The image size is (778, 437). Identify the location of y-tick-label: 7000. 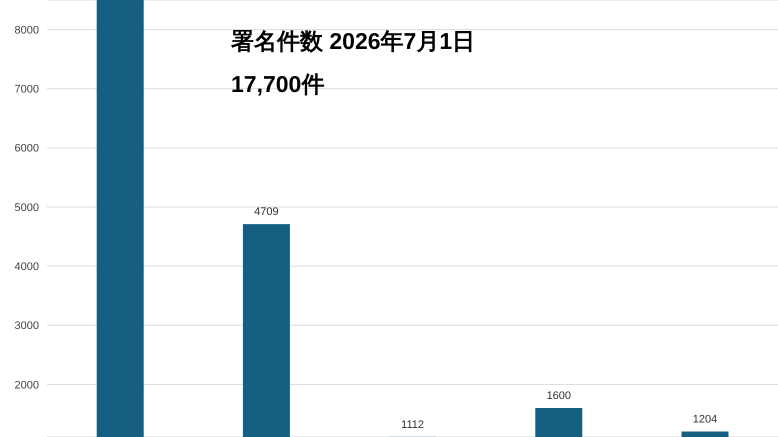
(26, 90).